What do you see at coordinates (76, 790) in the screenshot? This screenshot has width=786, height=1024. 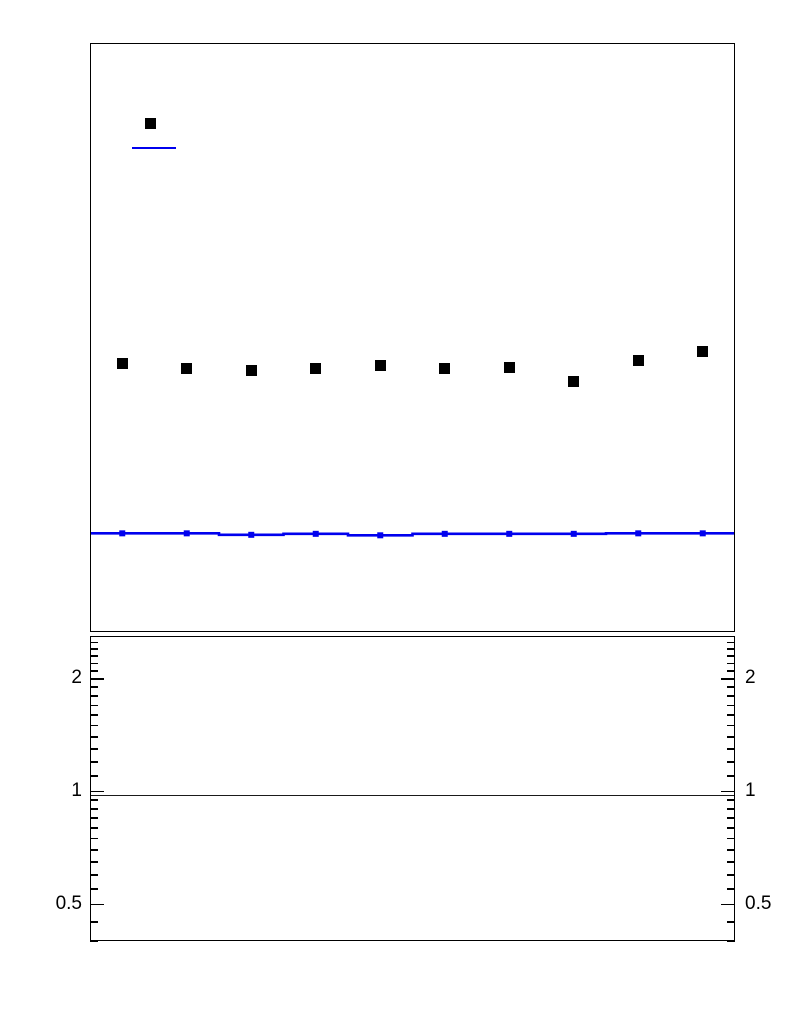 I see `ratio-y-tick-label-left: 1` at bounding box center [76, 790].